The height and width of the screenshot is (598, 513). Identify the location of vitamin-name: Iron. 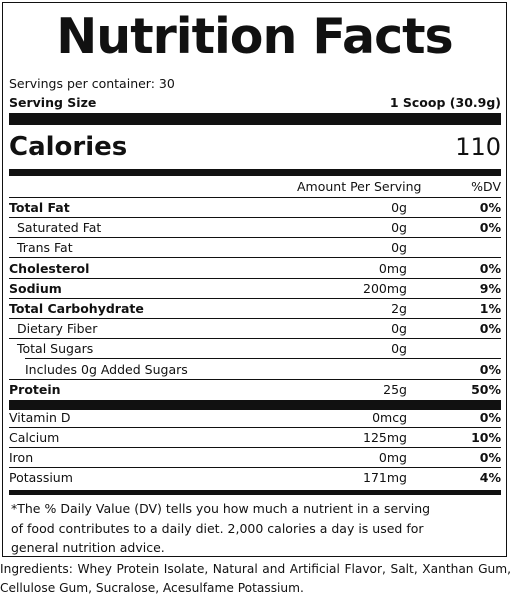
(21, 457).